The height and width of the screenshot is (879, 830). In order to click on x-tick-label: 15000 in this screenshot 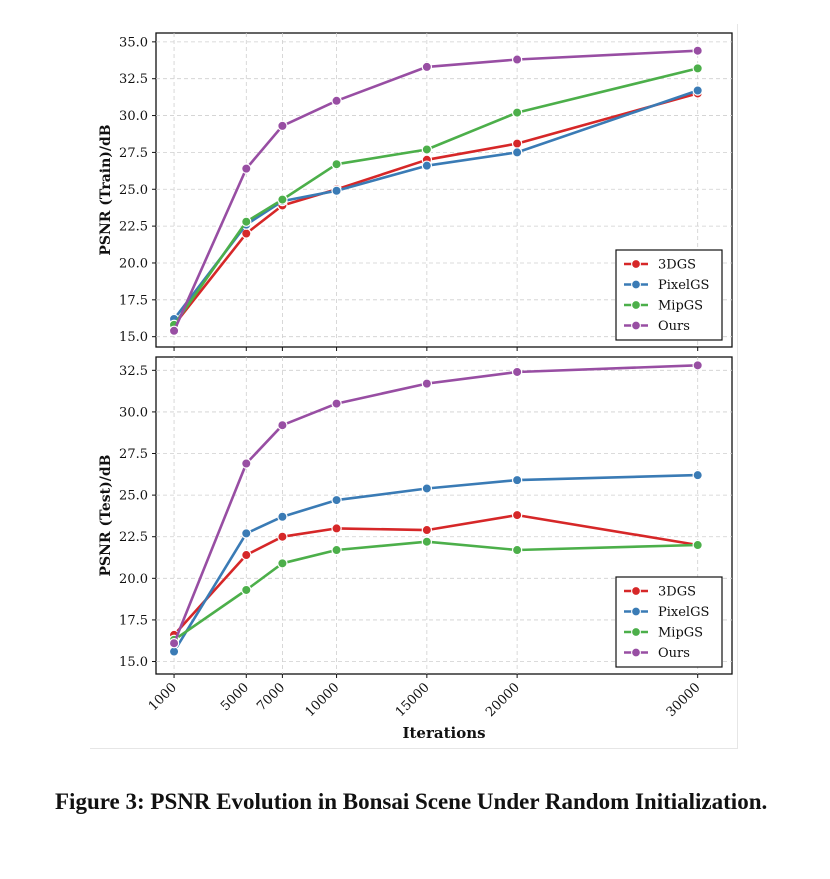, I will do `click(413, 700)`.